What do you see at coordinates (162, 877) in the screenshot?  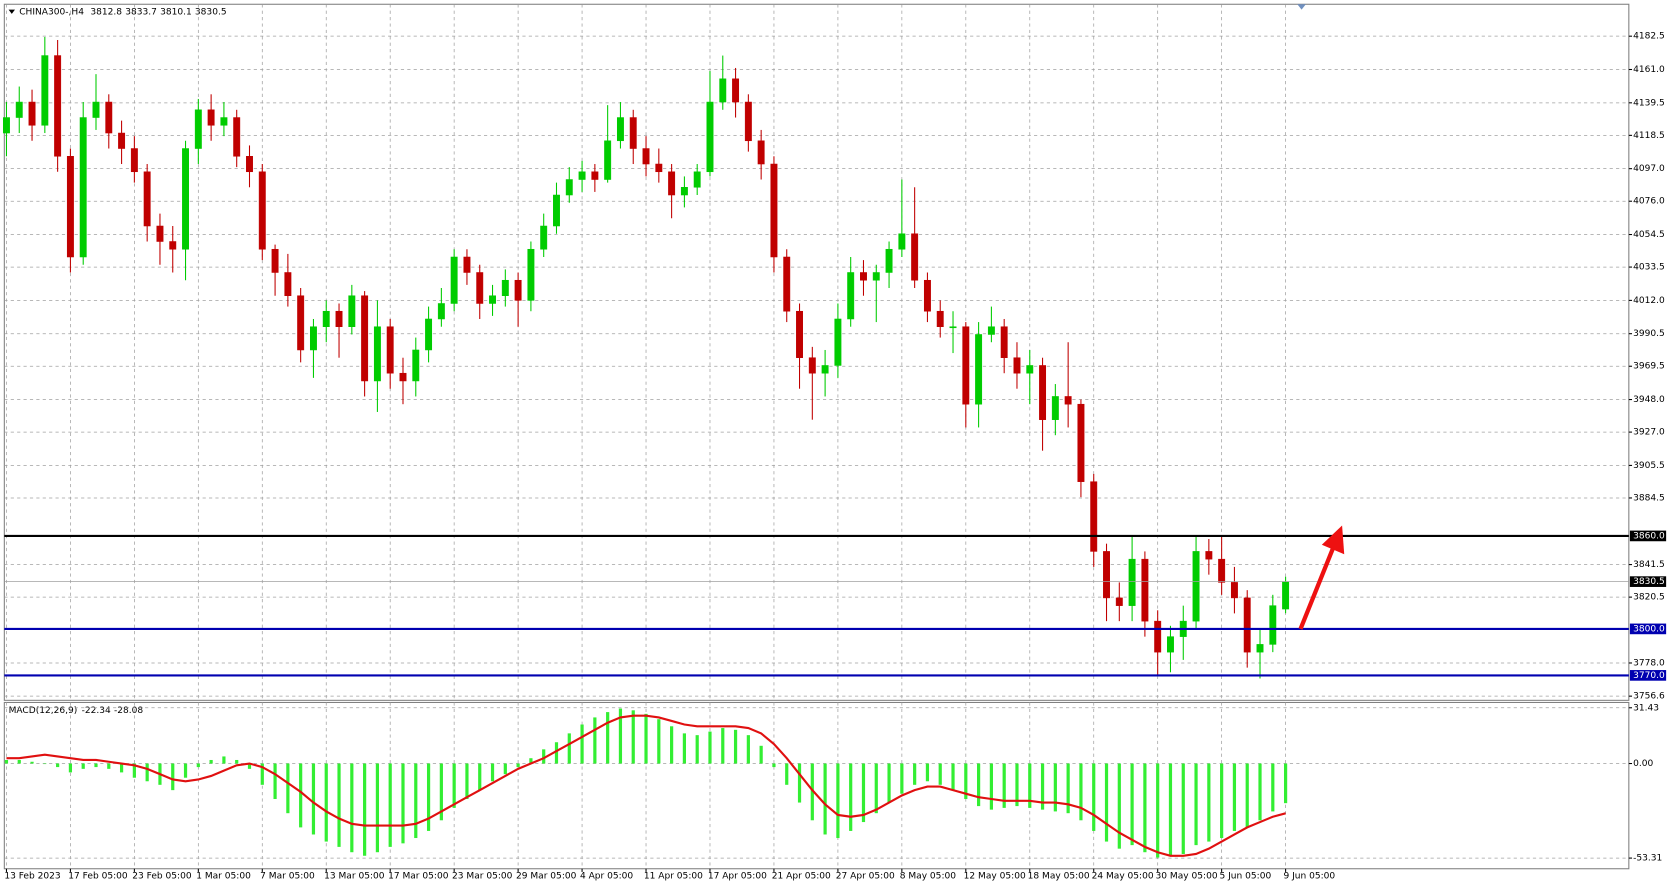 I see `x-tick-label: 23 Feb 05:00` at bounding box center [162, 877].